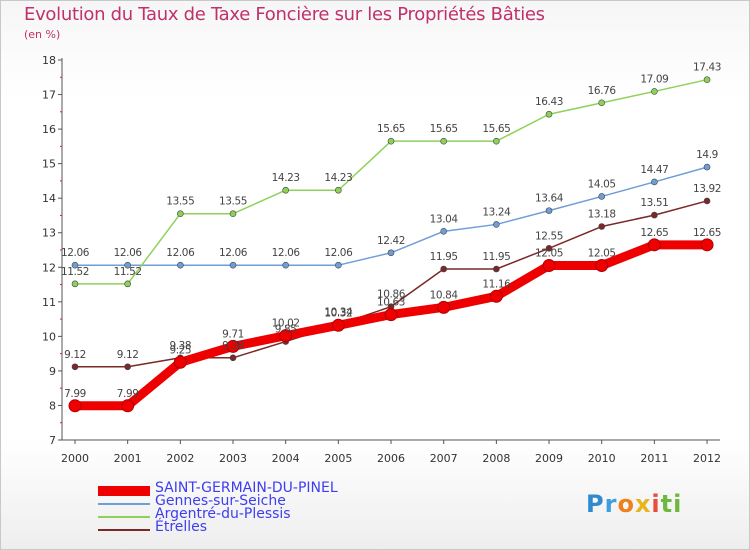 The image size is (750, 550). Describe the element at coordinates (42, 34) in the screenshot. I see `y-axis-unit: (en %)` at that location.